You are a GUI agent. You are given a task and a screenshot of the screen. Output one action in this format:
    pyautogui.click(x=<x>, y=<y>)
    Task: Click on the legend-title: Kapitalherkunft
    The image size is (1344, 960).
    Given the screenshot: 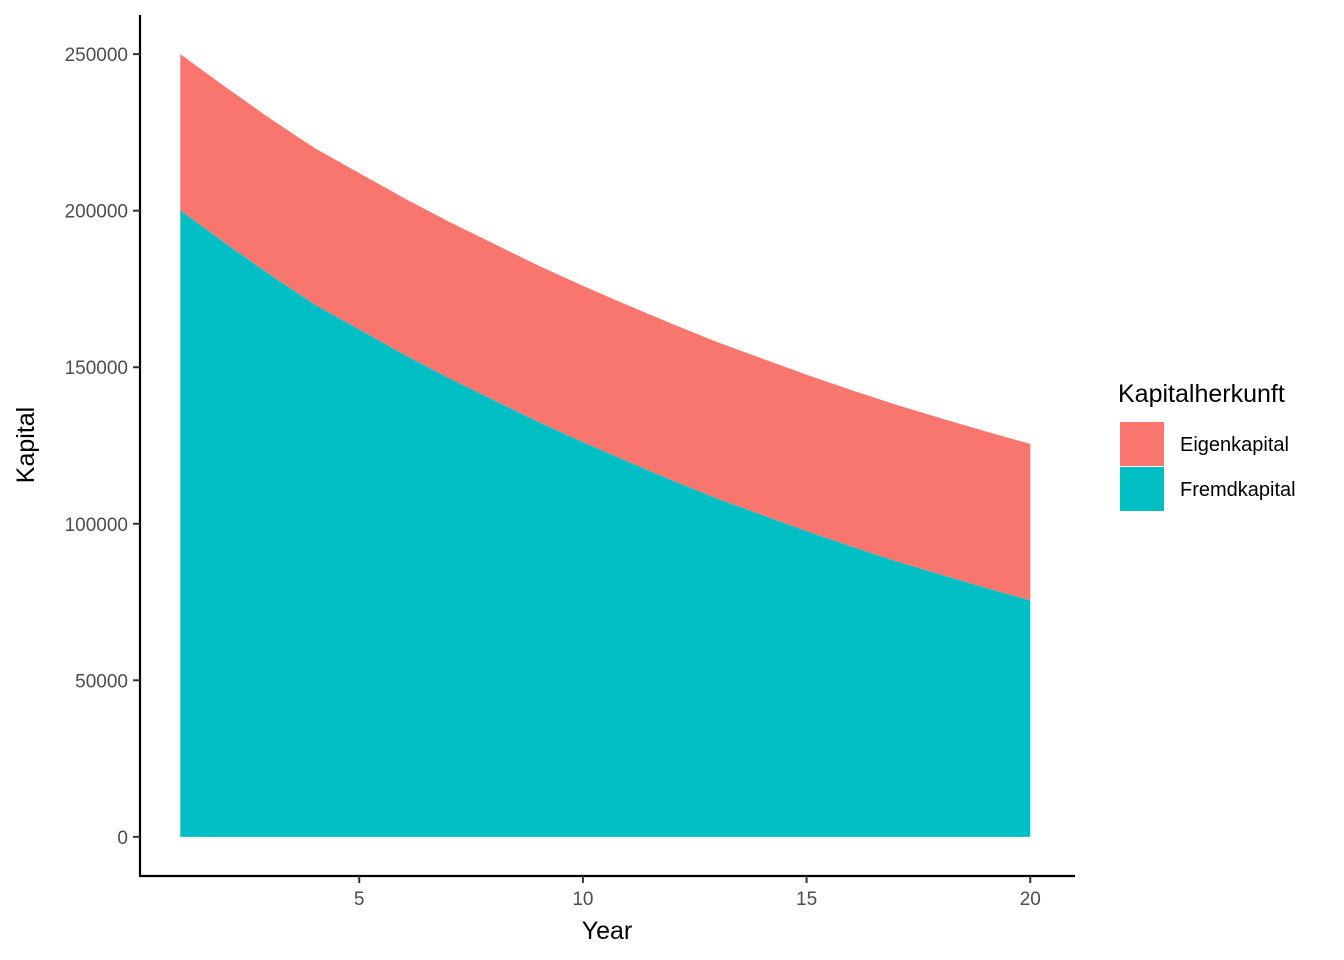 What is the action you would take?
    pyautogui.click(x=1201, y=394)
    